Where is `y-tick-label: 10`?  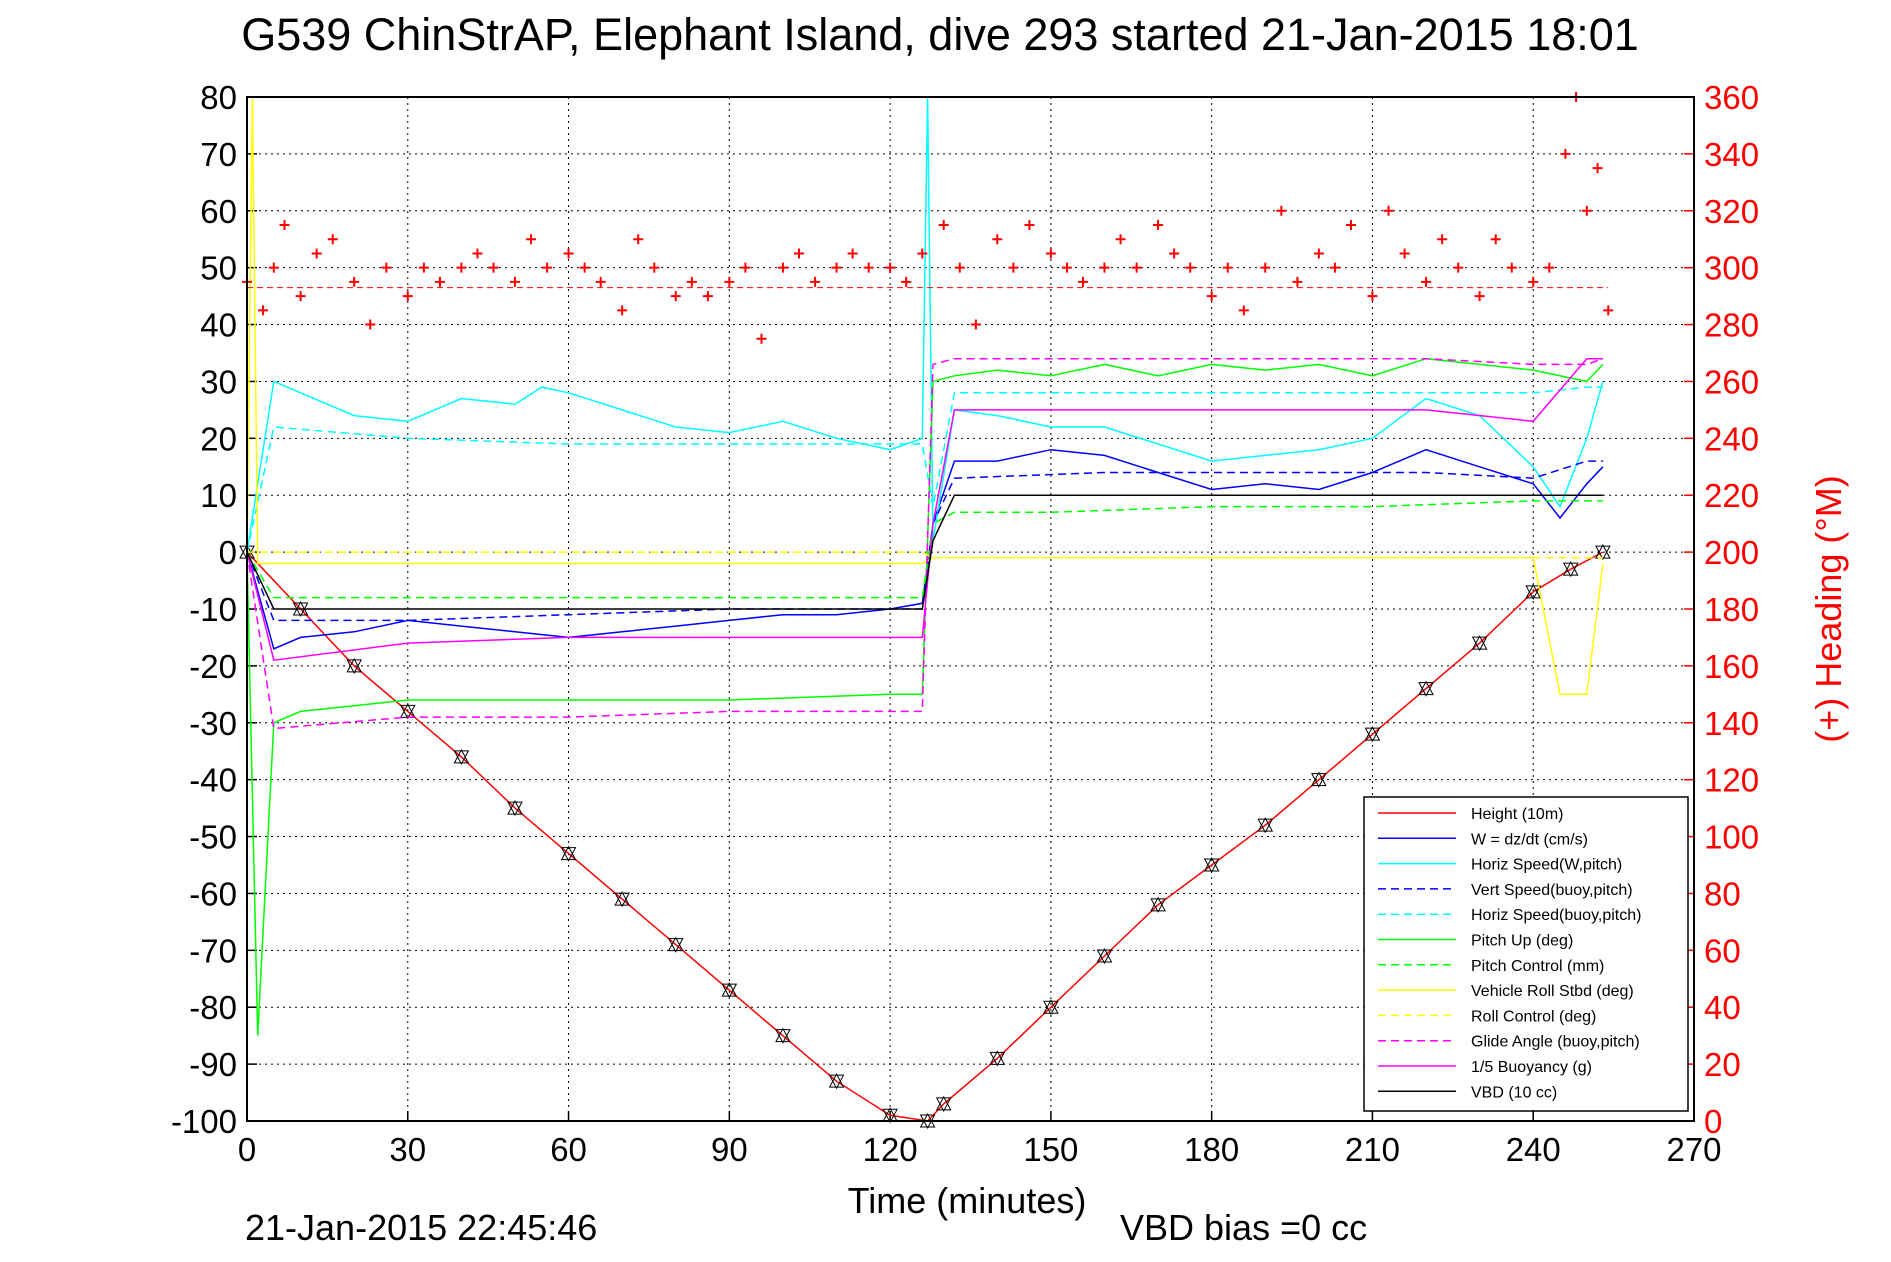
y-tick-label: 10 is located at coordinates (218, 495).